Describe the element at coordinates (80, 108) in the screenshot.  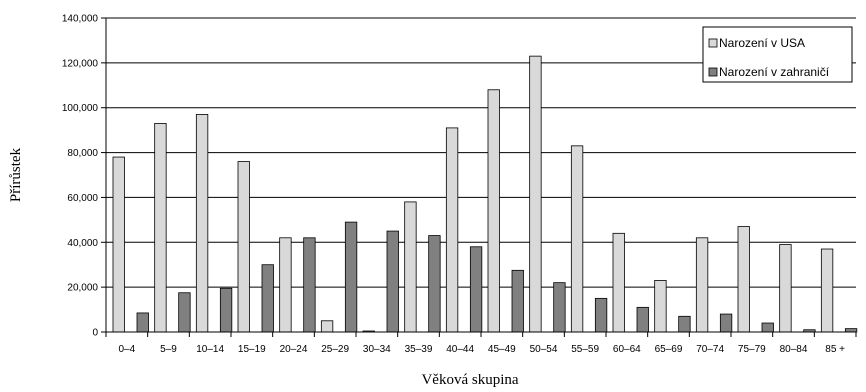
I see `y-tick-label: 100,000` at that location.